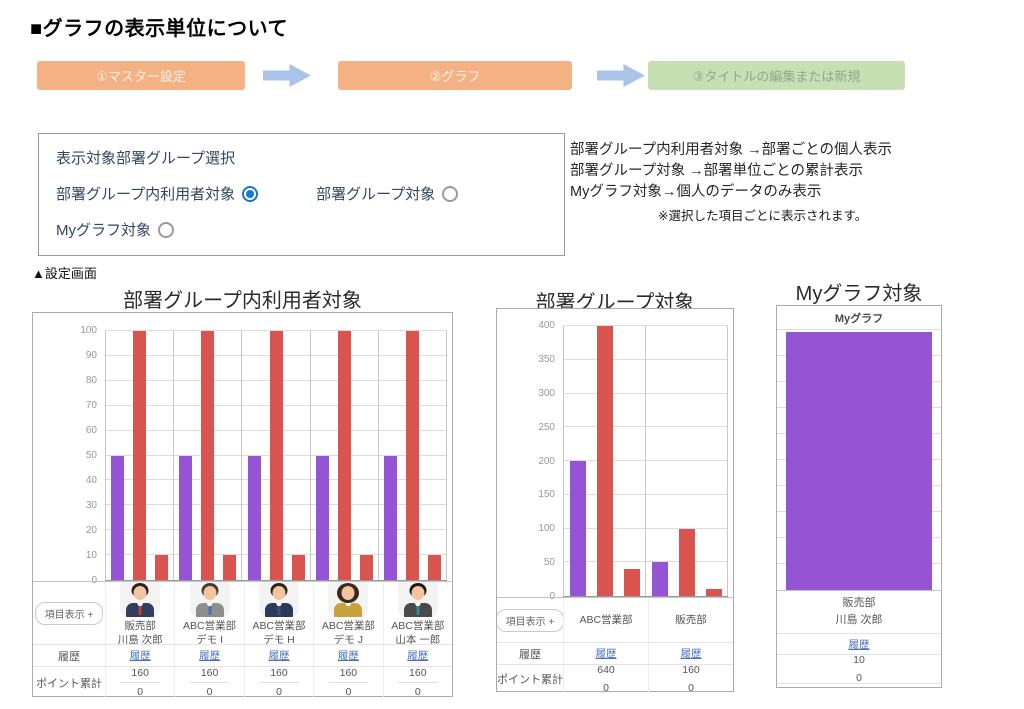 This screenshot has width=1024, height=709. I want to click on name-label: デモ H, so click(279, 639).